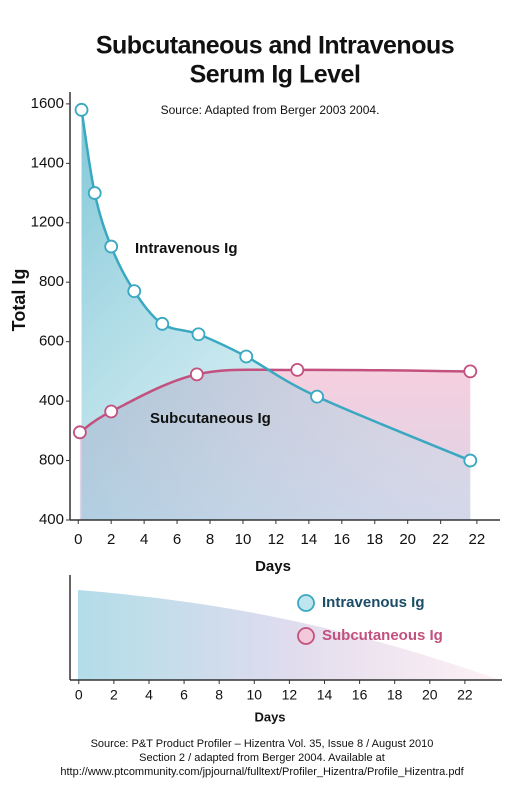  I want to click on legend-label: Subcutaneous Ig, so click(382, 635).